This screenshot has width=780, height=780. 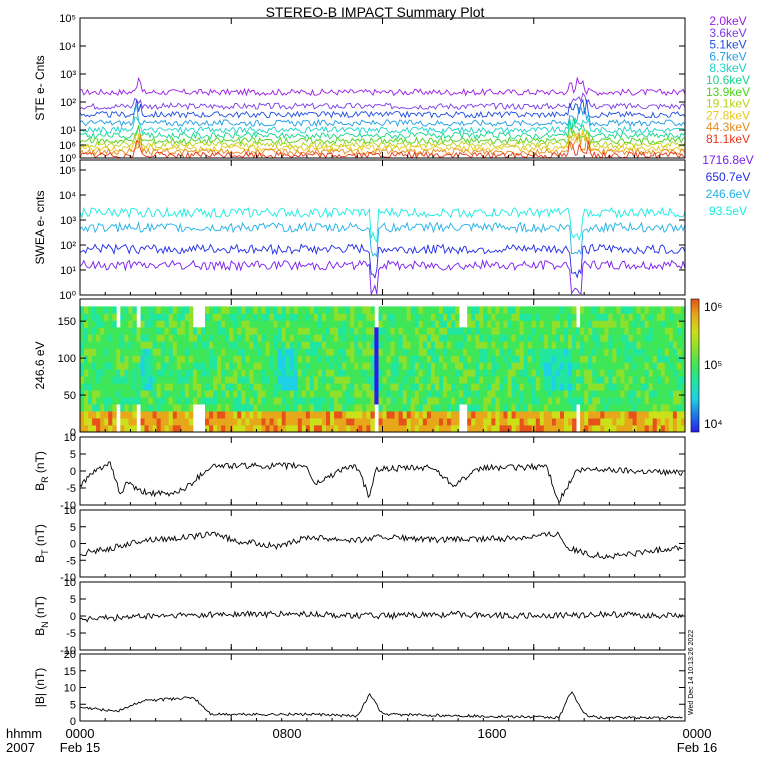 I want to click on y-axis-label: BT (nT), so click(x=41, y=543).